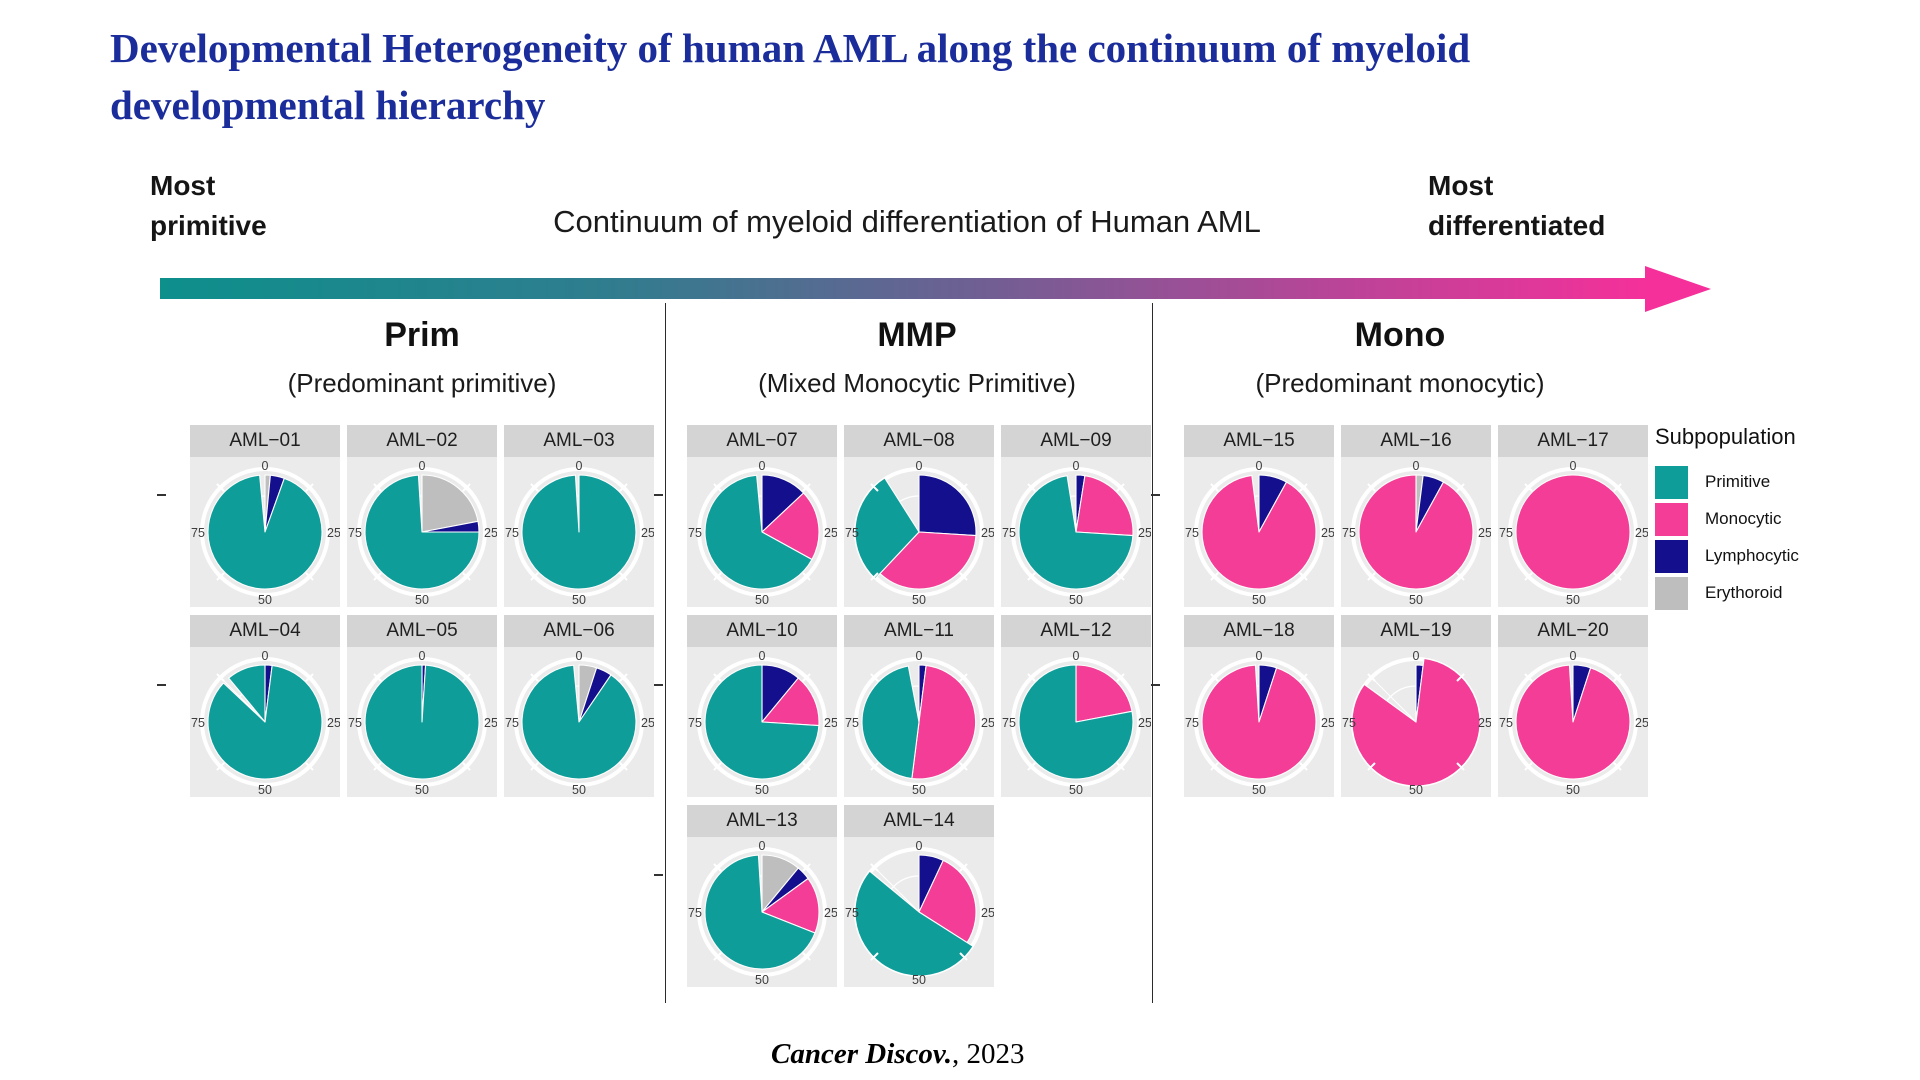  I want to click on pie-panel-aml-04: AML−04 0 25 50 75, so click(265, 706).